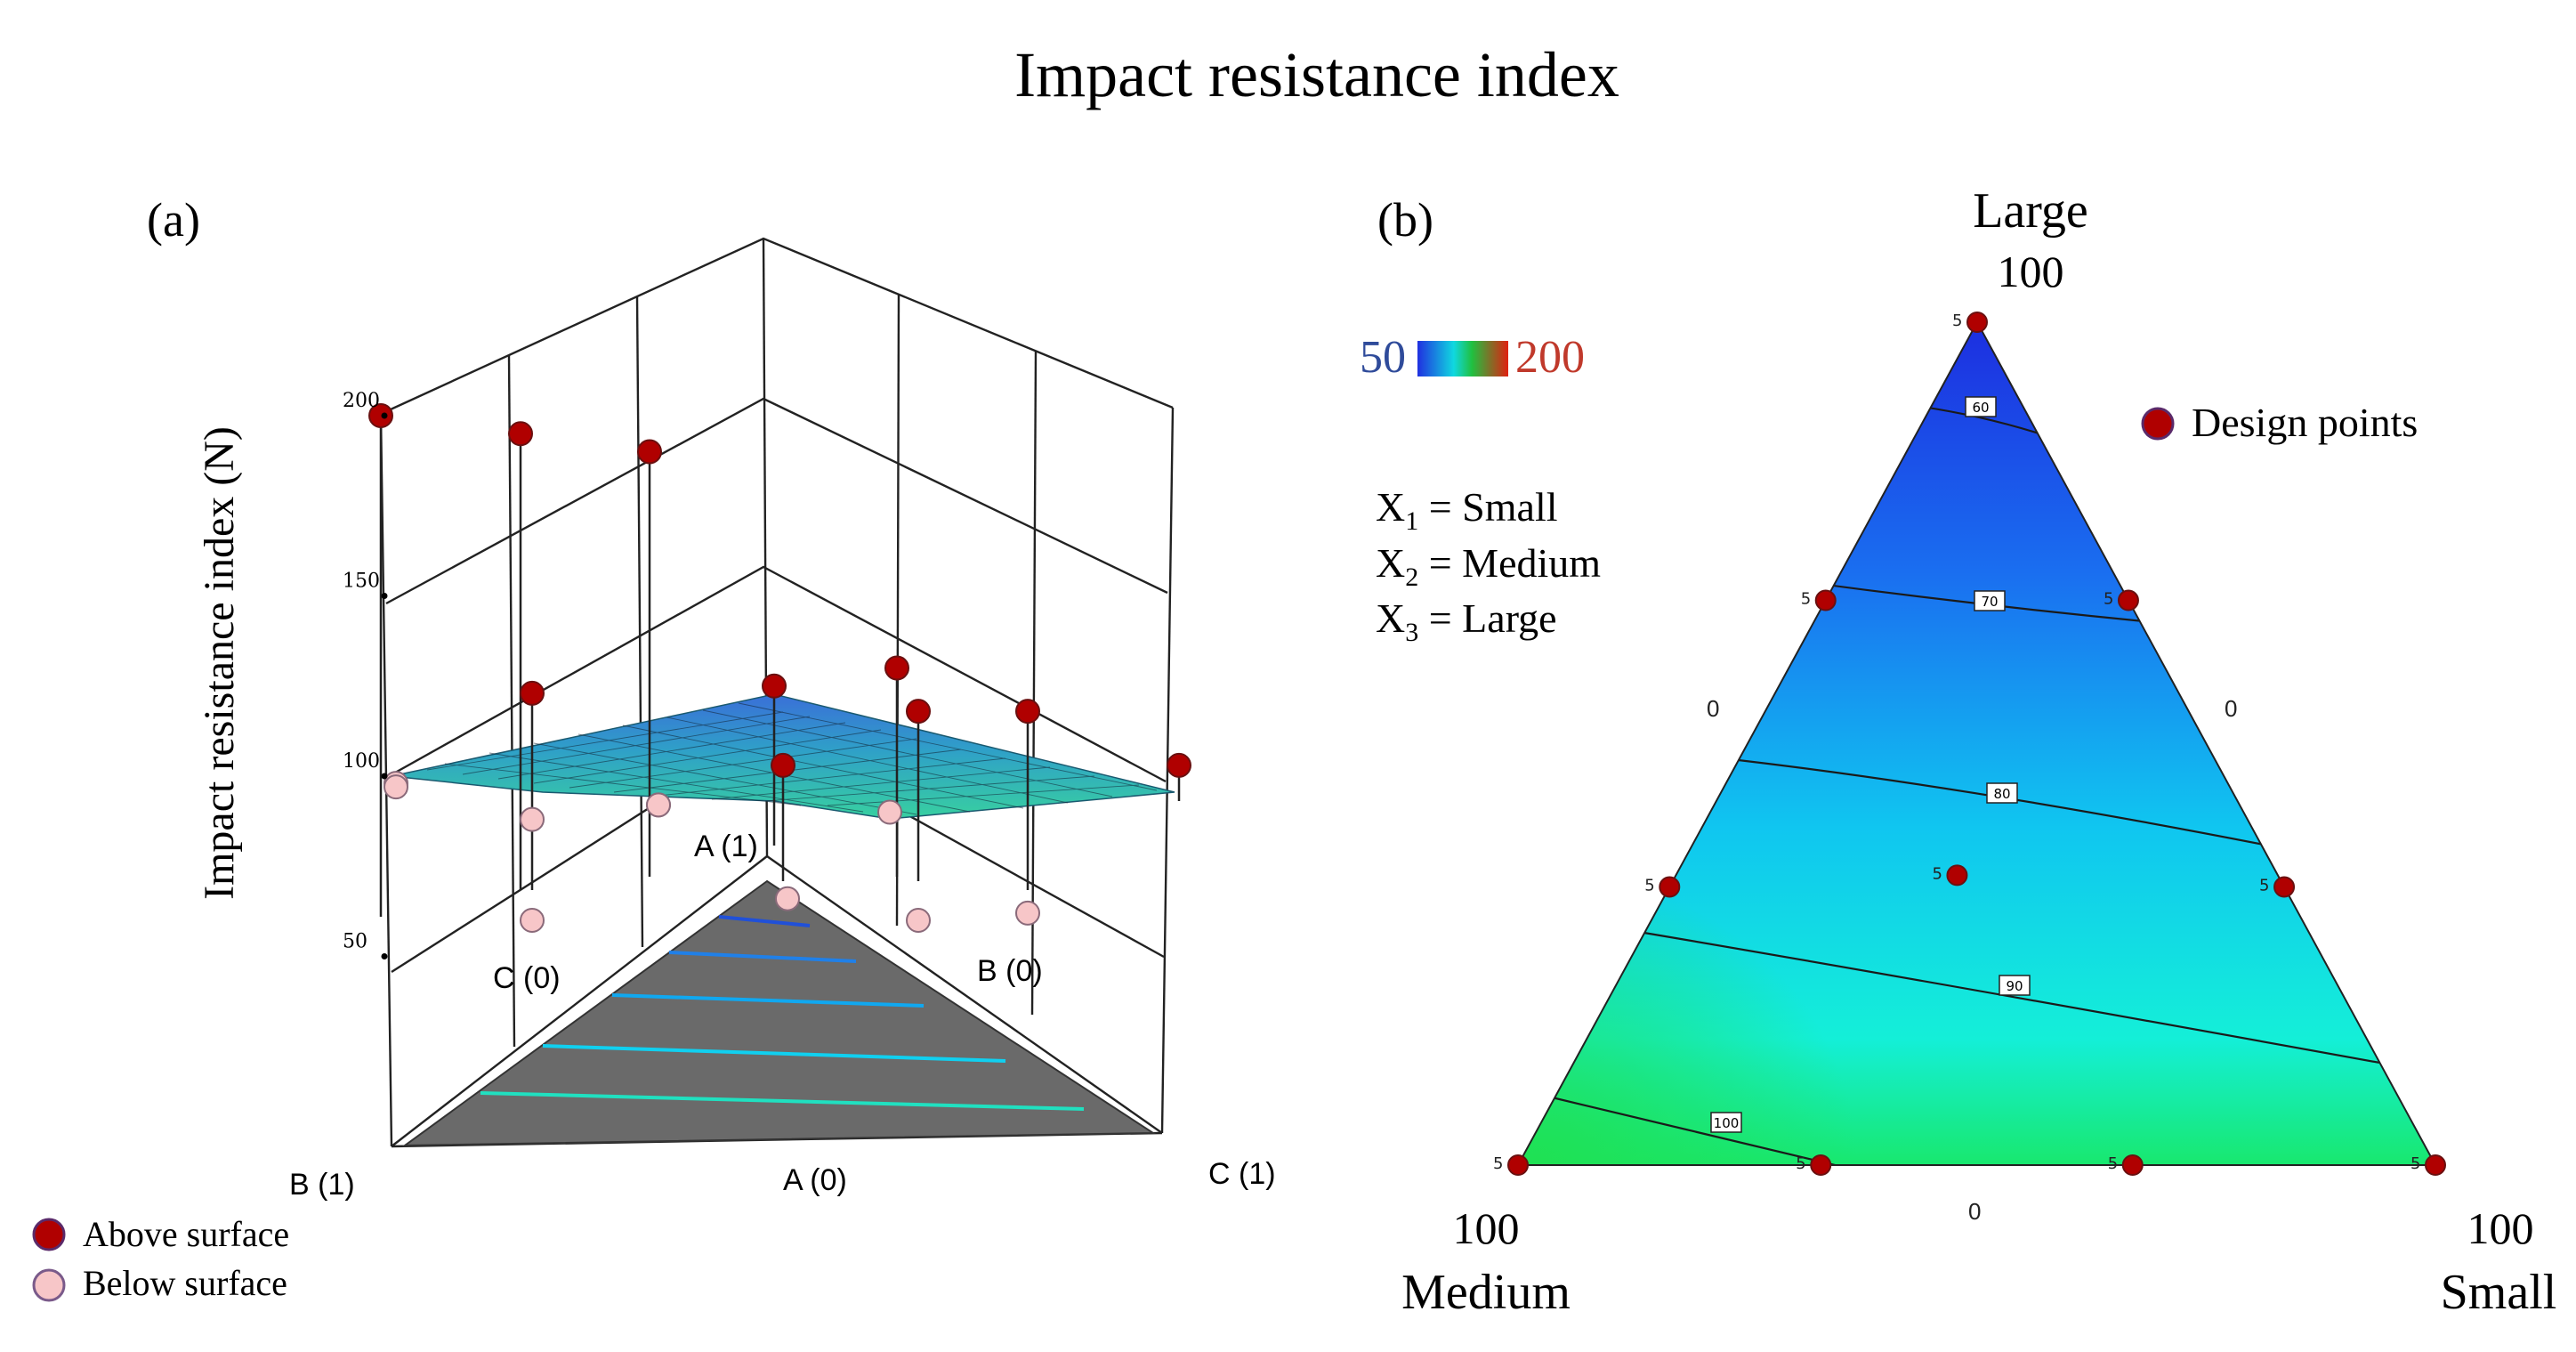 The width and height of the screenshot is (2576, 1352). Describe the element at coordinates (779, 1013) in the screenshot. I see `projected-triangle` at that location.